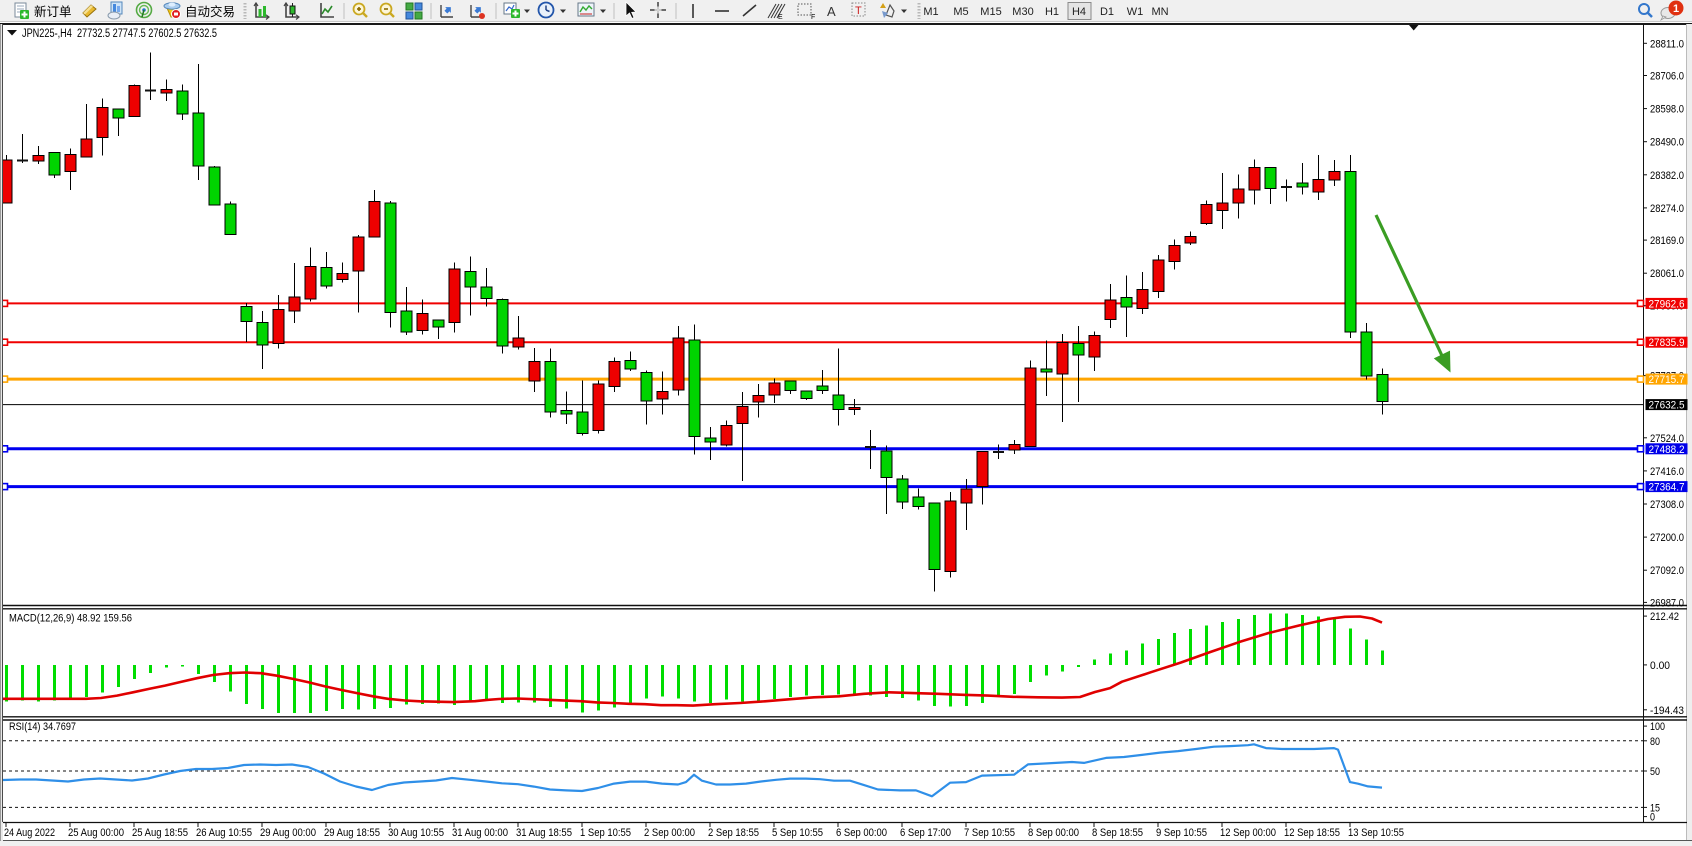 The height and width of the screenshot is (846, 1692). I want to click on svg-text: 28598.0, so click(1667, 110).